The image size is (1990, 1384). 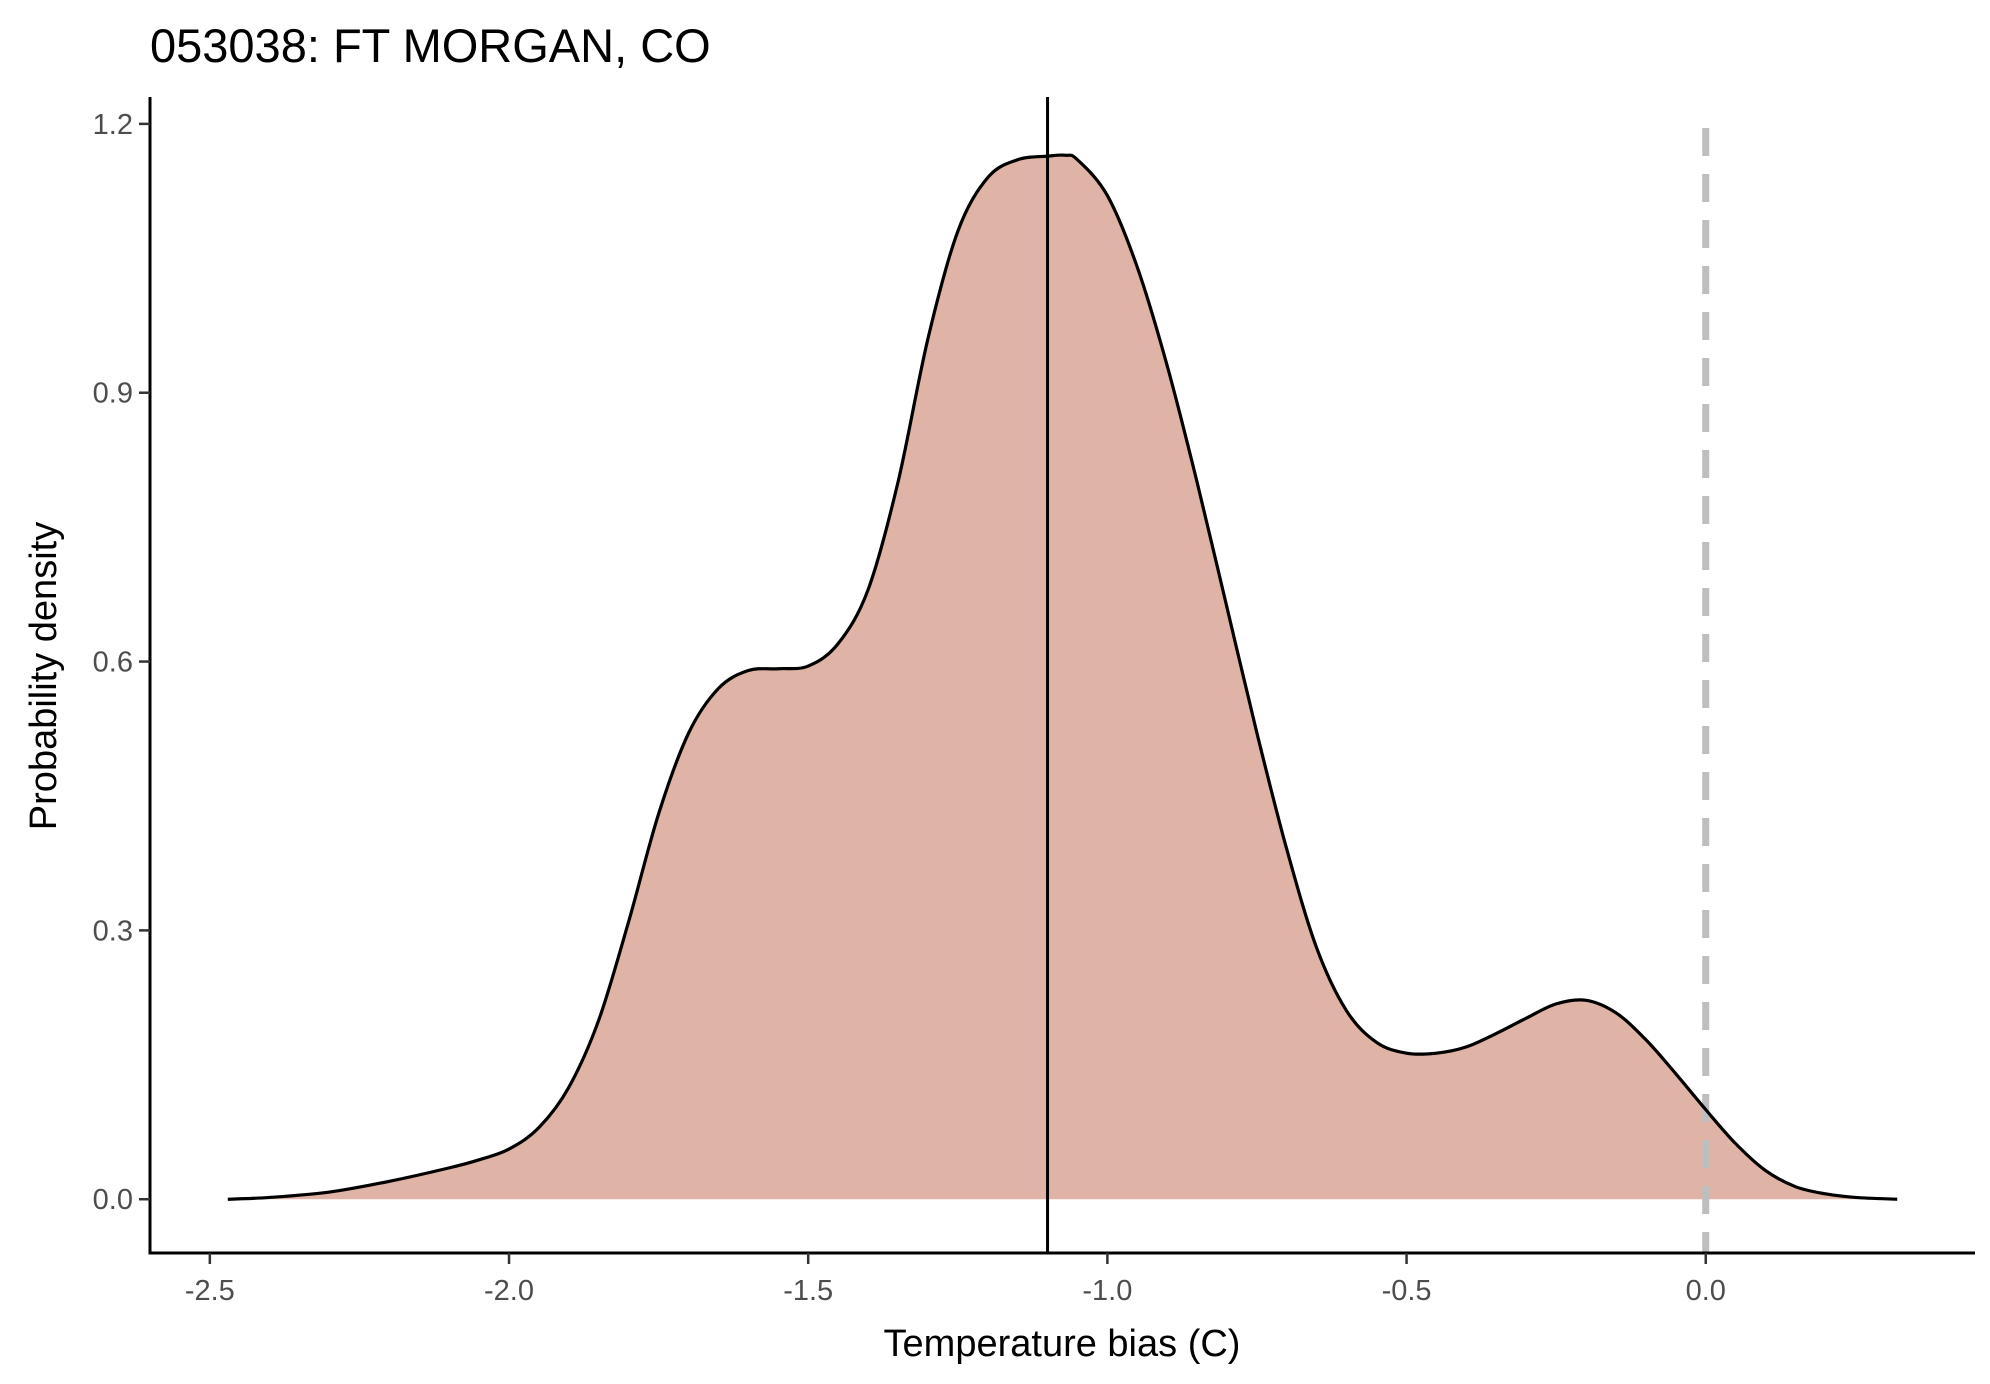 What do you see at coordinates (1407, 1291) in the screenshot?
I see `x-tick-label: -0.5` at bounding box center [1407, 1291].